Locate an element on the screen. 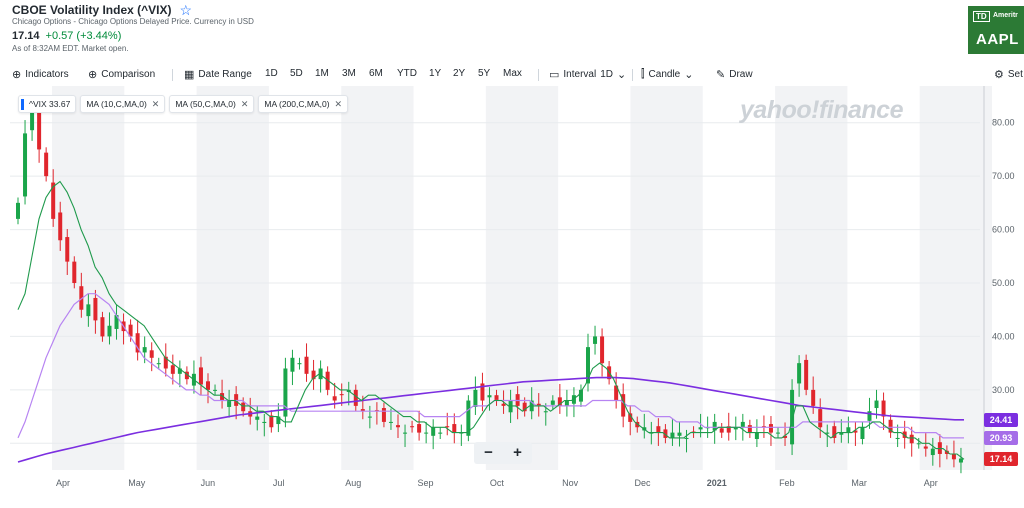 The image size is (1024, 508). range-1m: 1M is located at coordinates (322, 73).